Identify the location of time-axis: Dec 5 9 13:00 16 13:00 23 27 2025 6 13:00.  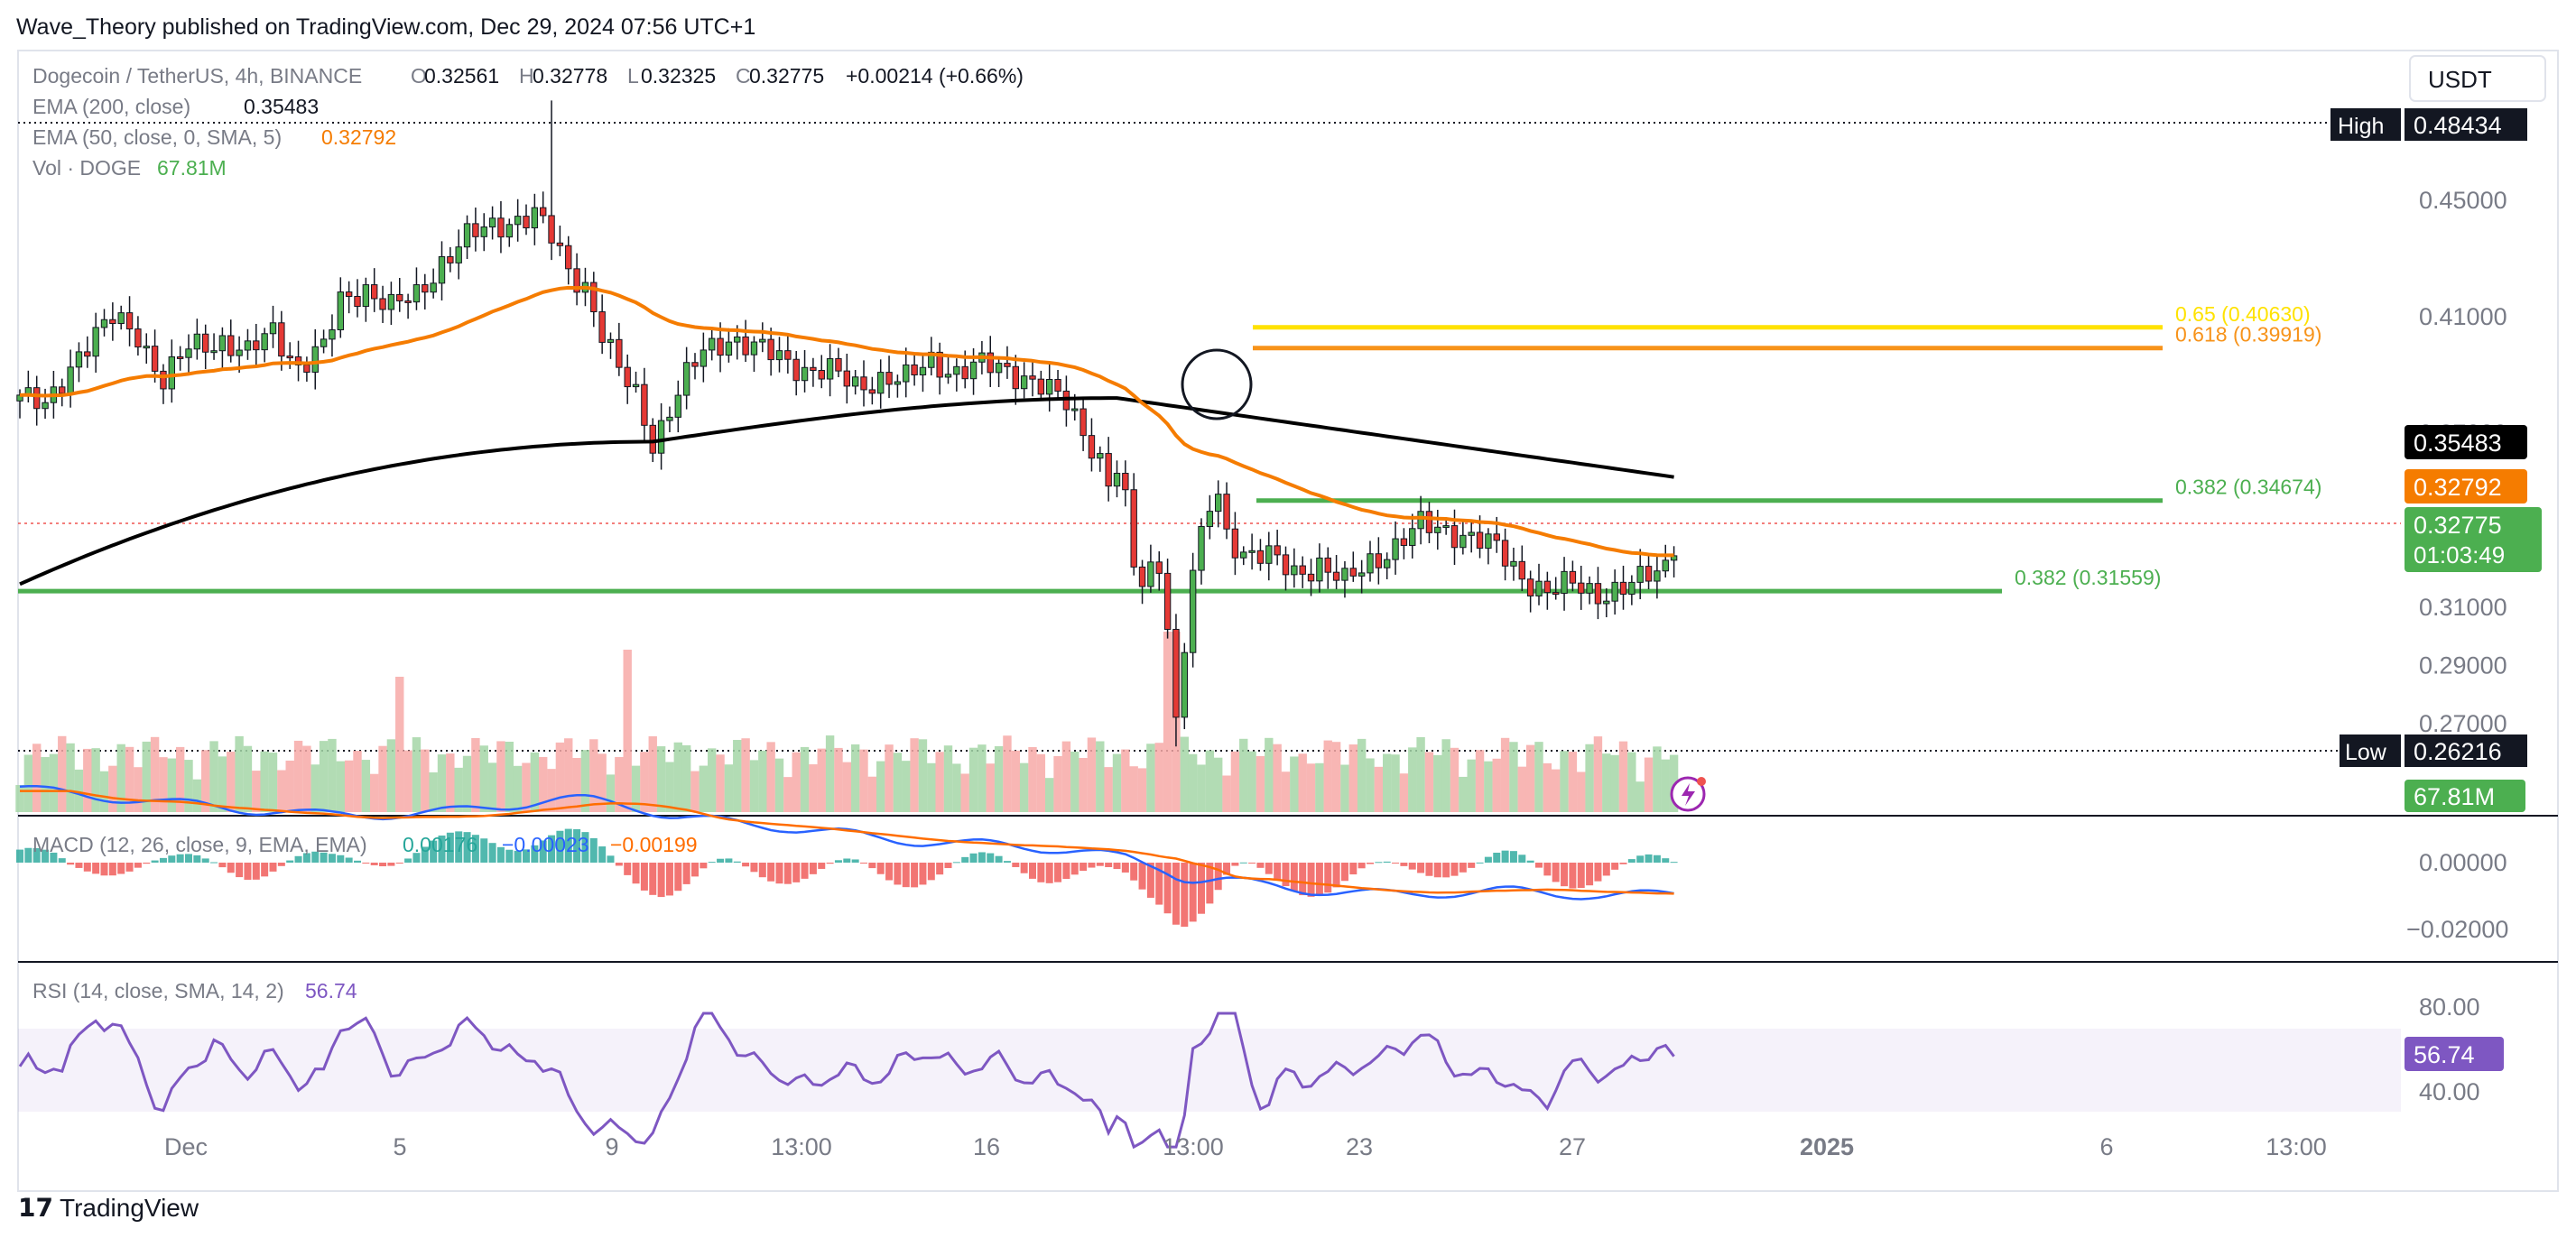
(1245, 1147).